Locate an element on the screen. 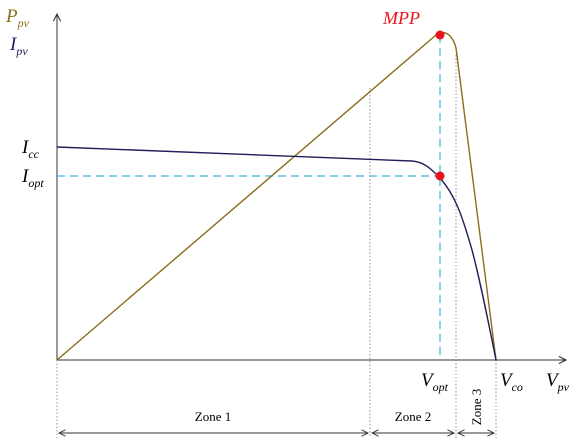 This screenshot has width=577, height=444. mpp-marker is located at coordinates (440, 35).